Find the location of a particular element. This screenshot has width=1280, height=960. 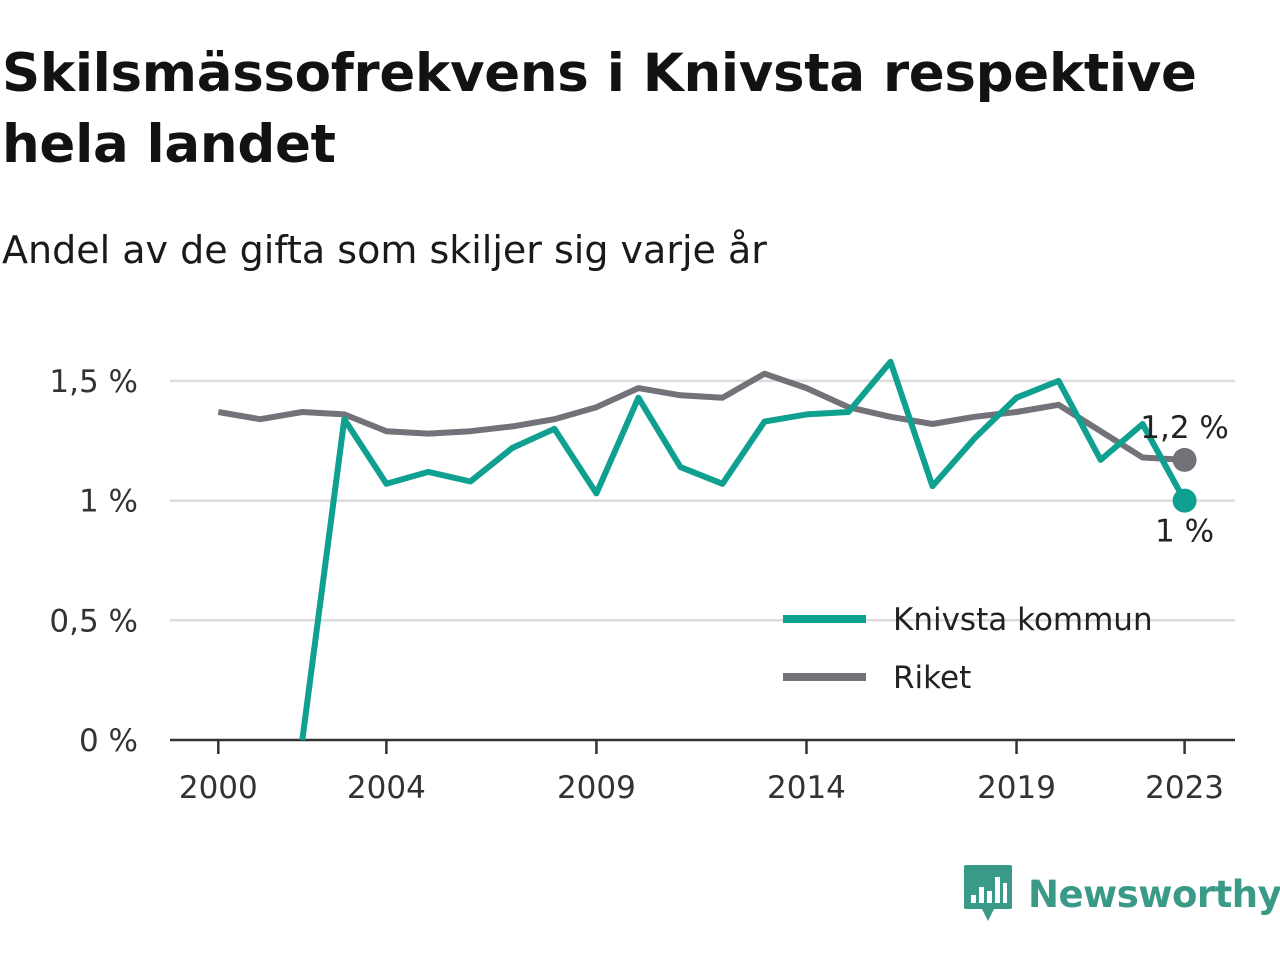

x-axis: 2000 2004 2009 2014 2019 2023 is located at coordinates (702, 772).